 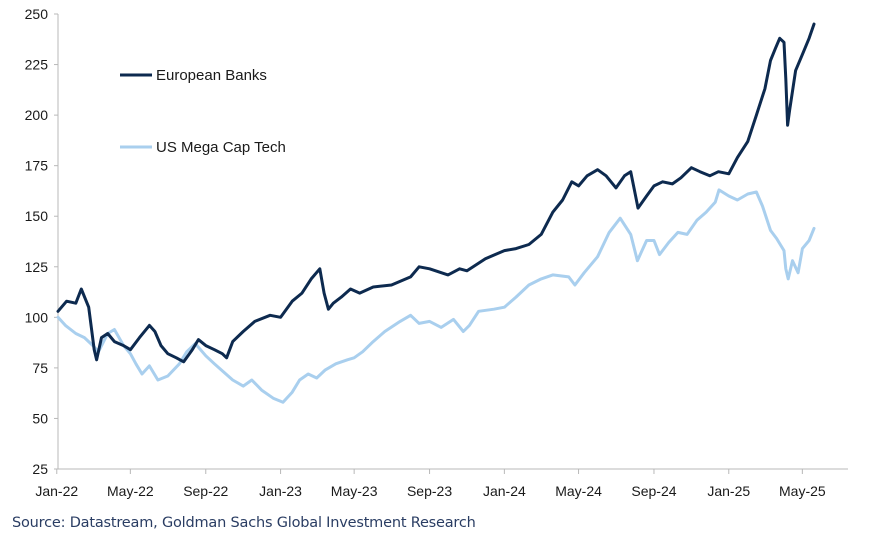 What do you see at coordinates (211, 75) in the screenshot?
I see `legend-label: European Banks` at bounding box center [211, 75].